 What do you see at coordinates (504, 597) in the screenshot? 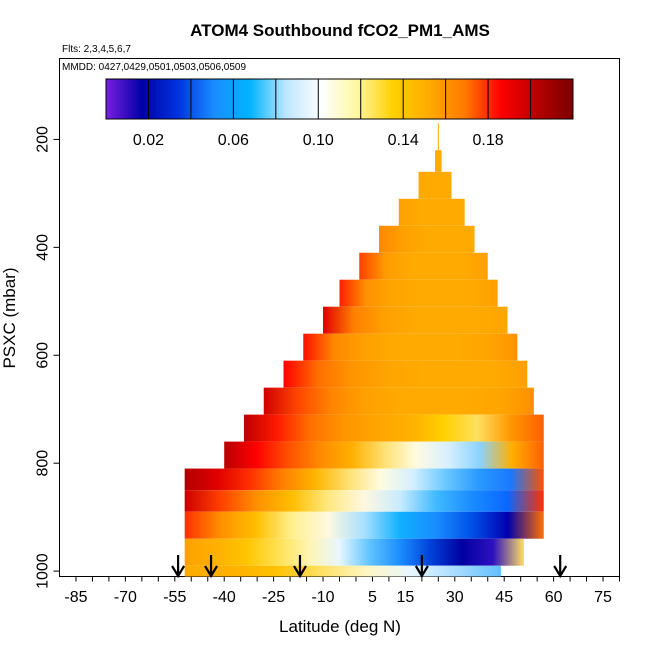
I see `x-tick-label: 45` at bounding box center [504, 597].